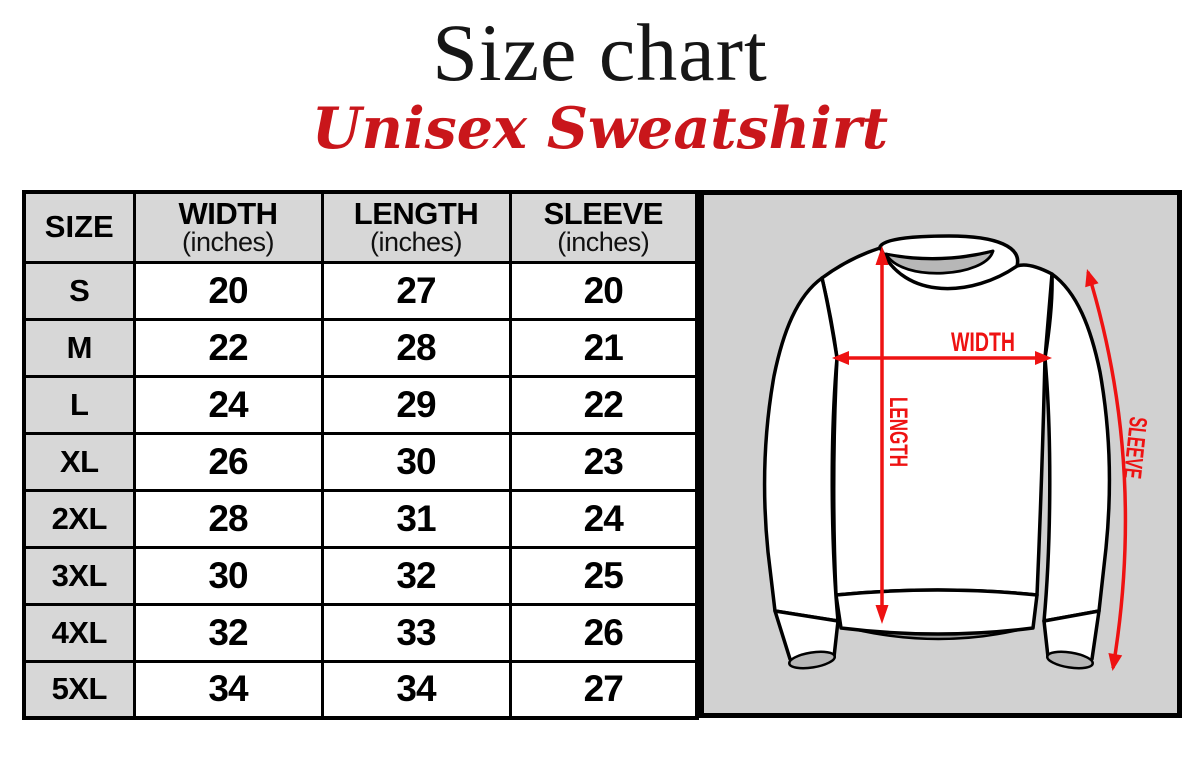 The image size is (1200, 780). Describe the element at coordinates (416, 404) in the screenshot. I see `length-value: 29` at that location.